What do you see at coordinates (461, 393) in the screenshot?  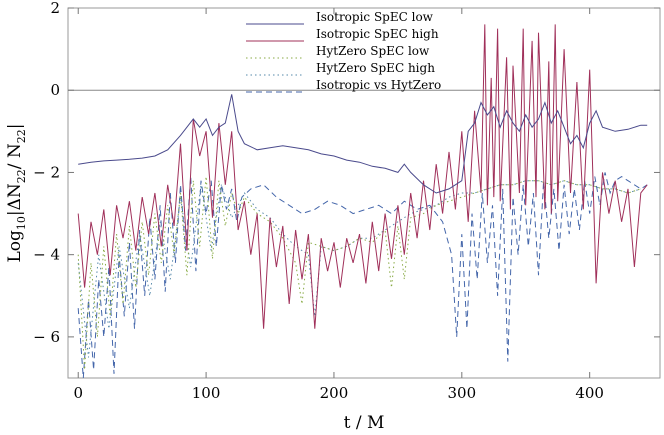 I see `x-tick-label: 300` at bounding box center [461, 393].